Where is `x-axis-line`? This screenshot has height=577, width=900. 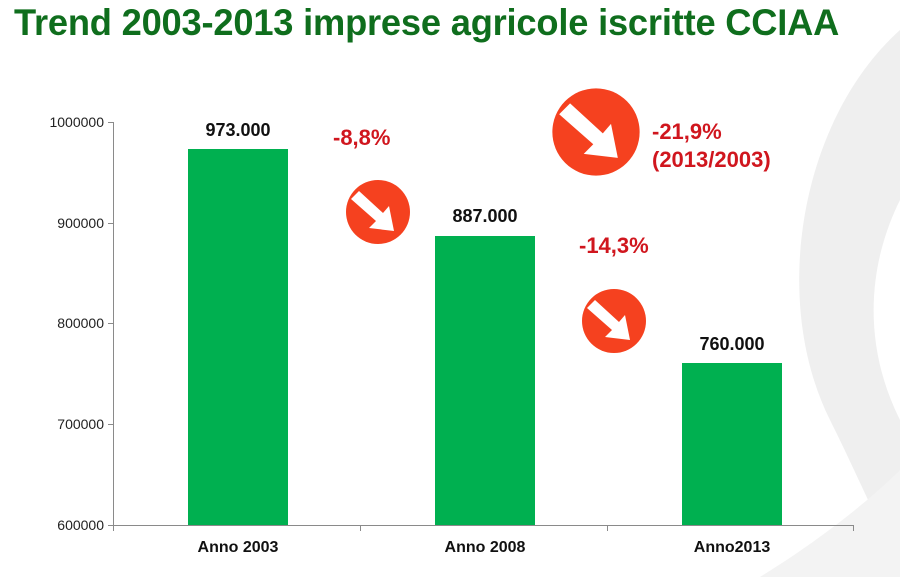 x-axis-line is located at coordinates (483, 525).